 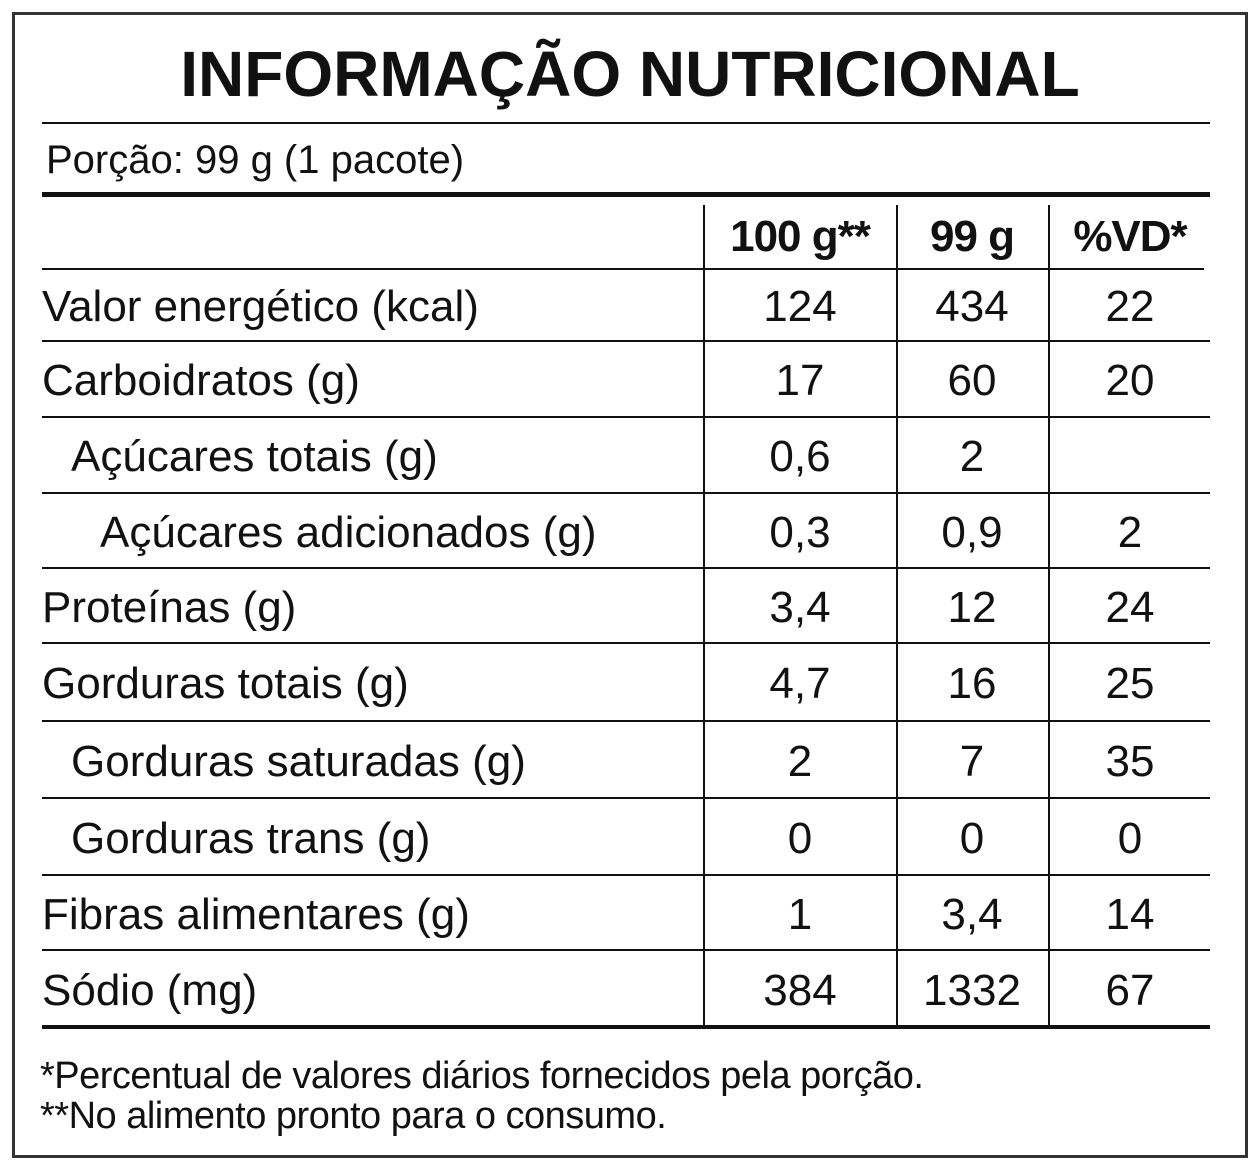 What do you see at coordinates (972, 532) in the screenshot?
I see `nutrient-value: 0,9` at bounding box center [972, 532].